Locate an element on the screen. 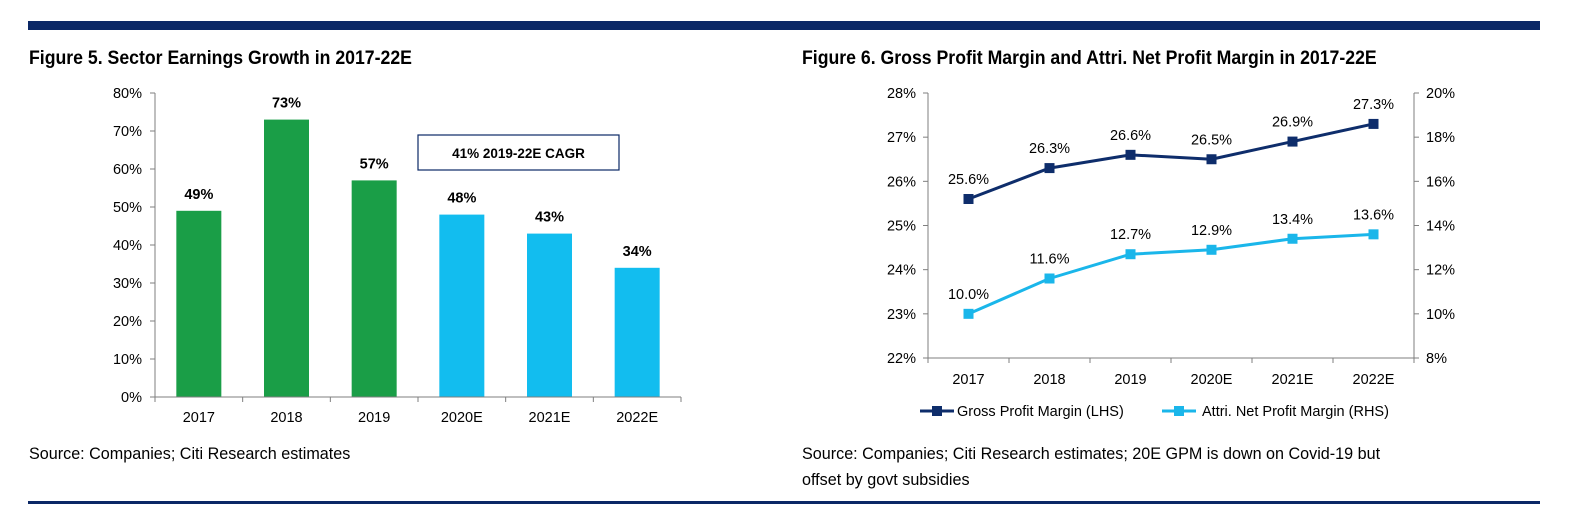  bottom-rule is located at coordinates (784, 502).